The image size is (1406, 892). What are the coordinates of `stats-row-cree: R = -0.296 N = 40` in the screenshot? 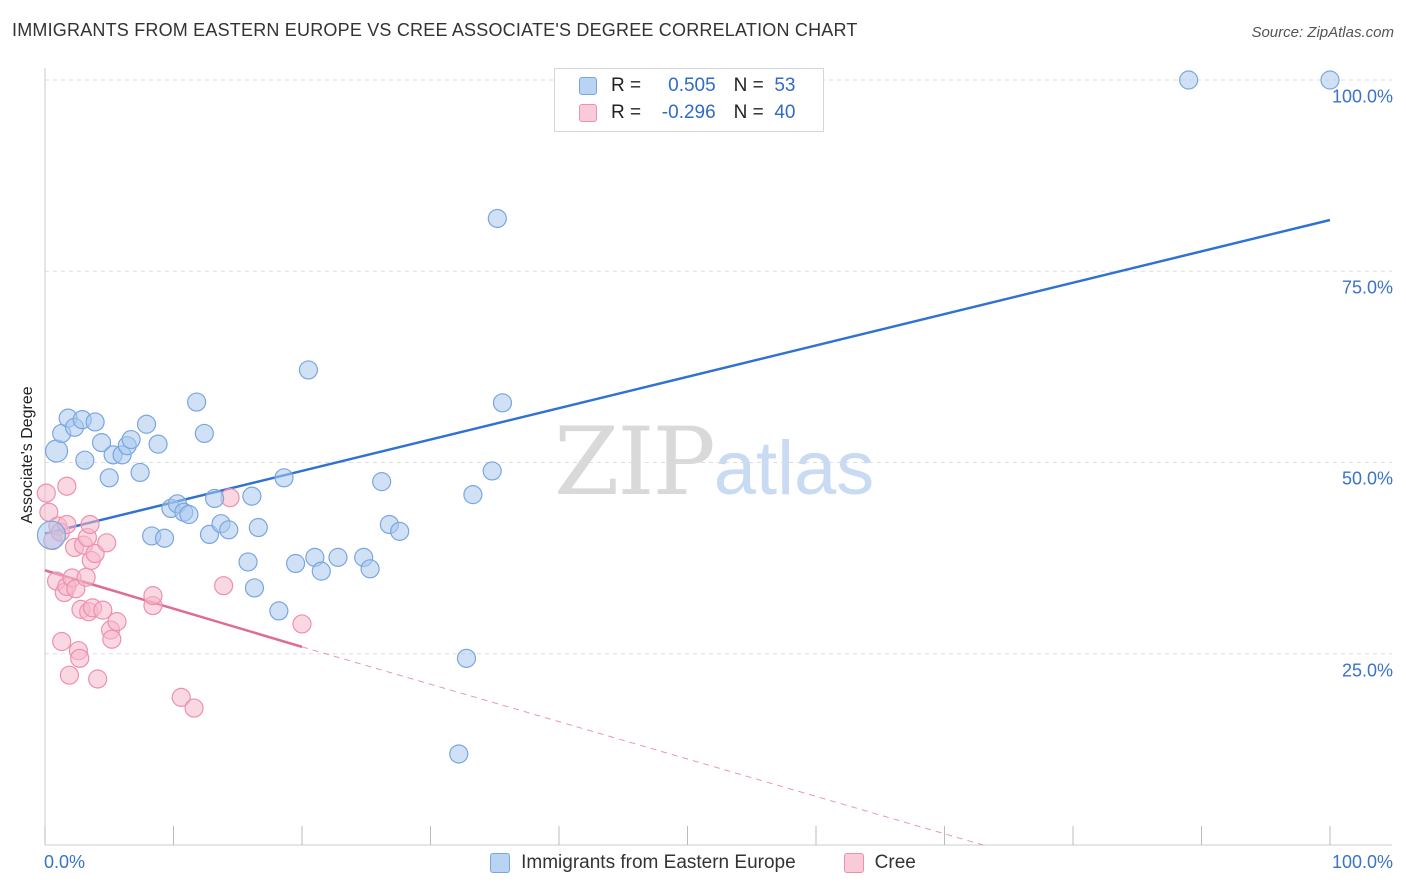 It's located at (687, 113).